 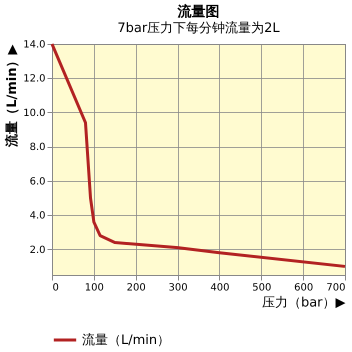 I want to click on x-tick-label: 0, so click(x=55, y=288).